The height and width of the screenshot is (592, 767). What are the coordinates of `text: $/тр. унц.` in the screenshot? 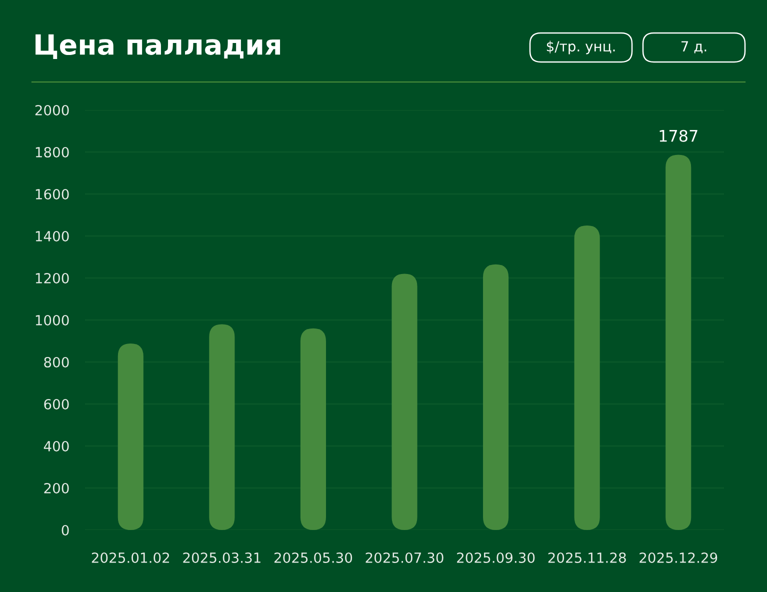 It's located at (580, 47).